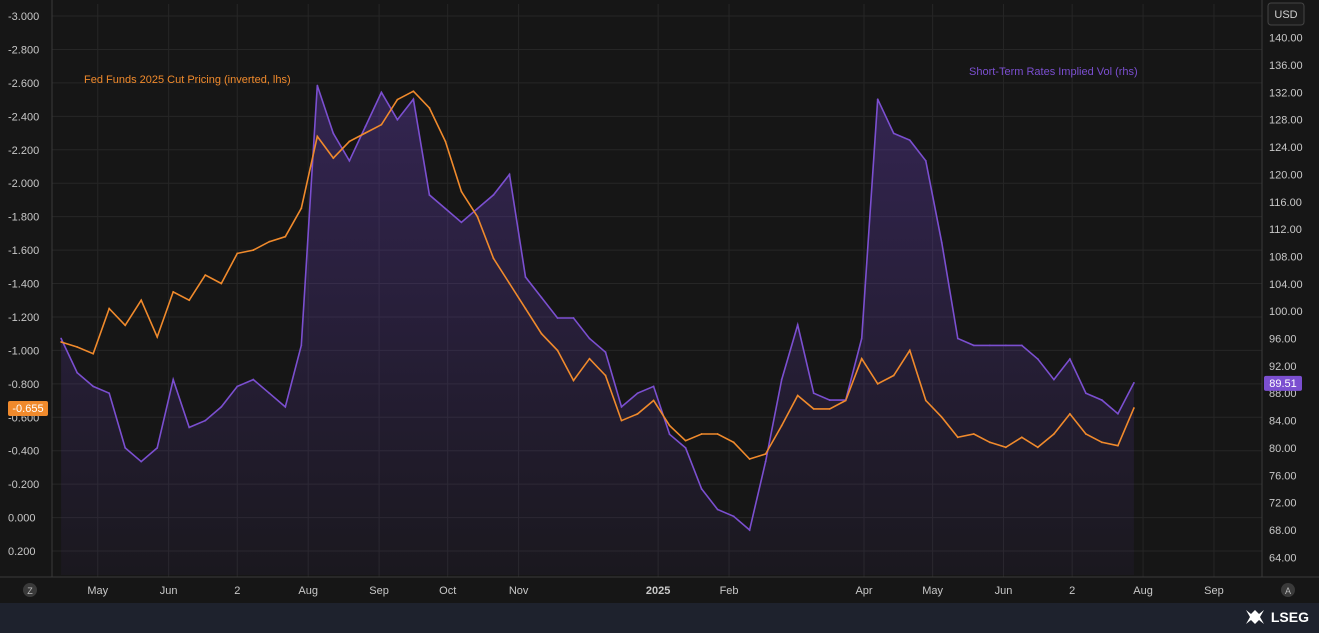  I want to click on last-value-badge-right: 89.51, so click(1283, 383).